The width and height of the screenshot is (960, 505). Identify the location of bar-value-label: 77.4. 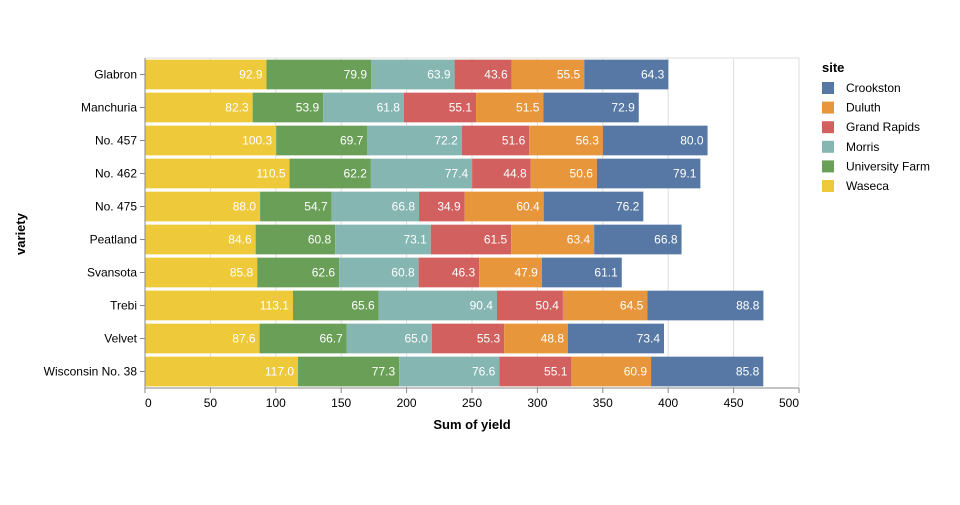
(457, 174).